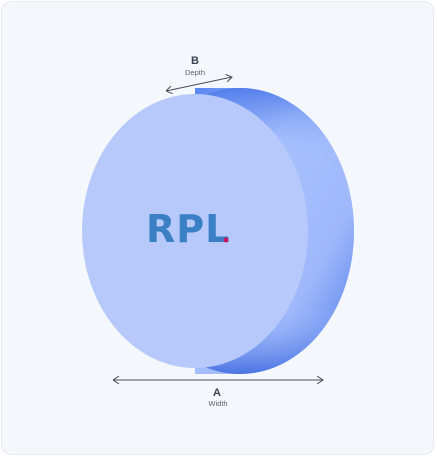 The width and height of the screenshot is (437, 458). I want to click on rpl-logo: RPL, so click(188, 229).